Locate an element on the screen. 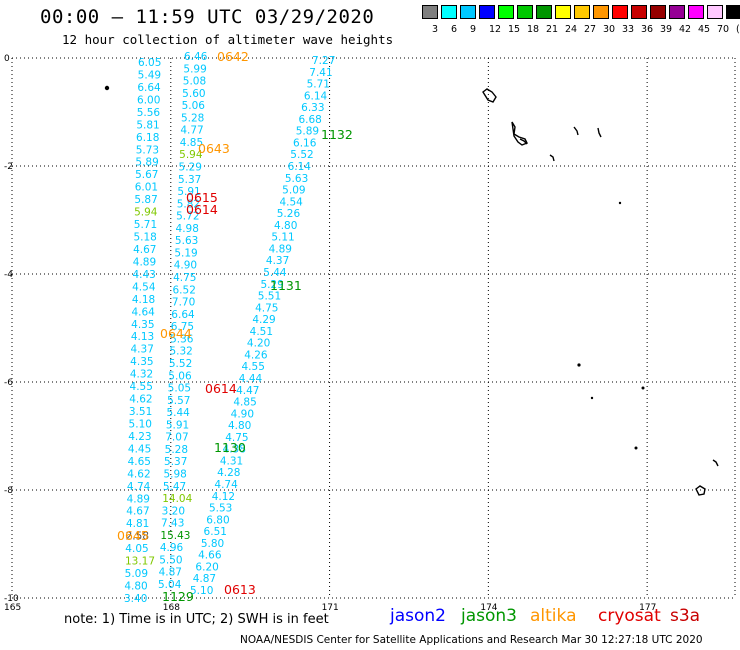 The image size is (740, 650). wave-height-value: 4.89 is located at coordinates (280, 249).